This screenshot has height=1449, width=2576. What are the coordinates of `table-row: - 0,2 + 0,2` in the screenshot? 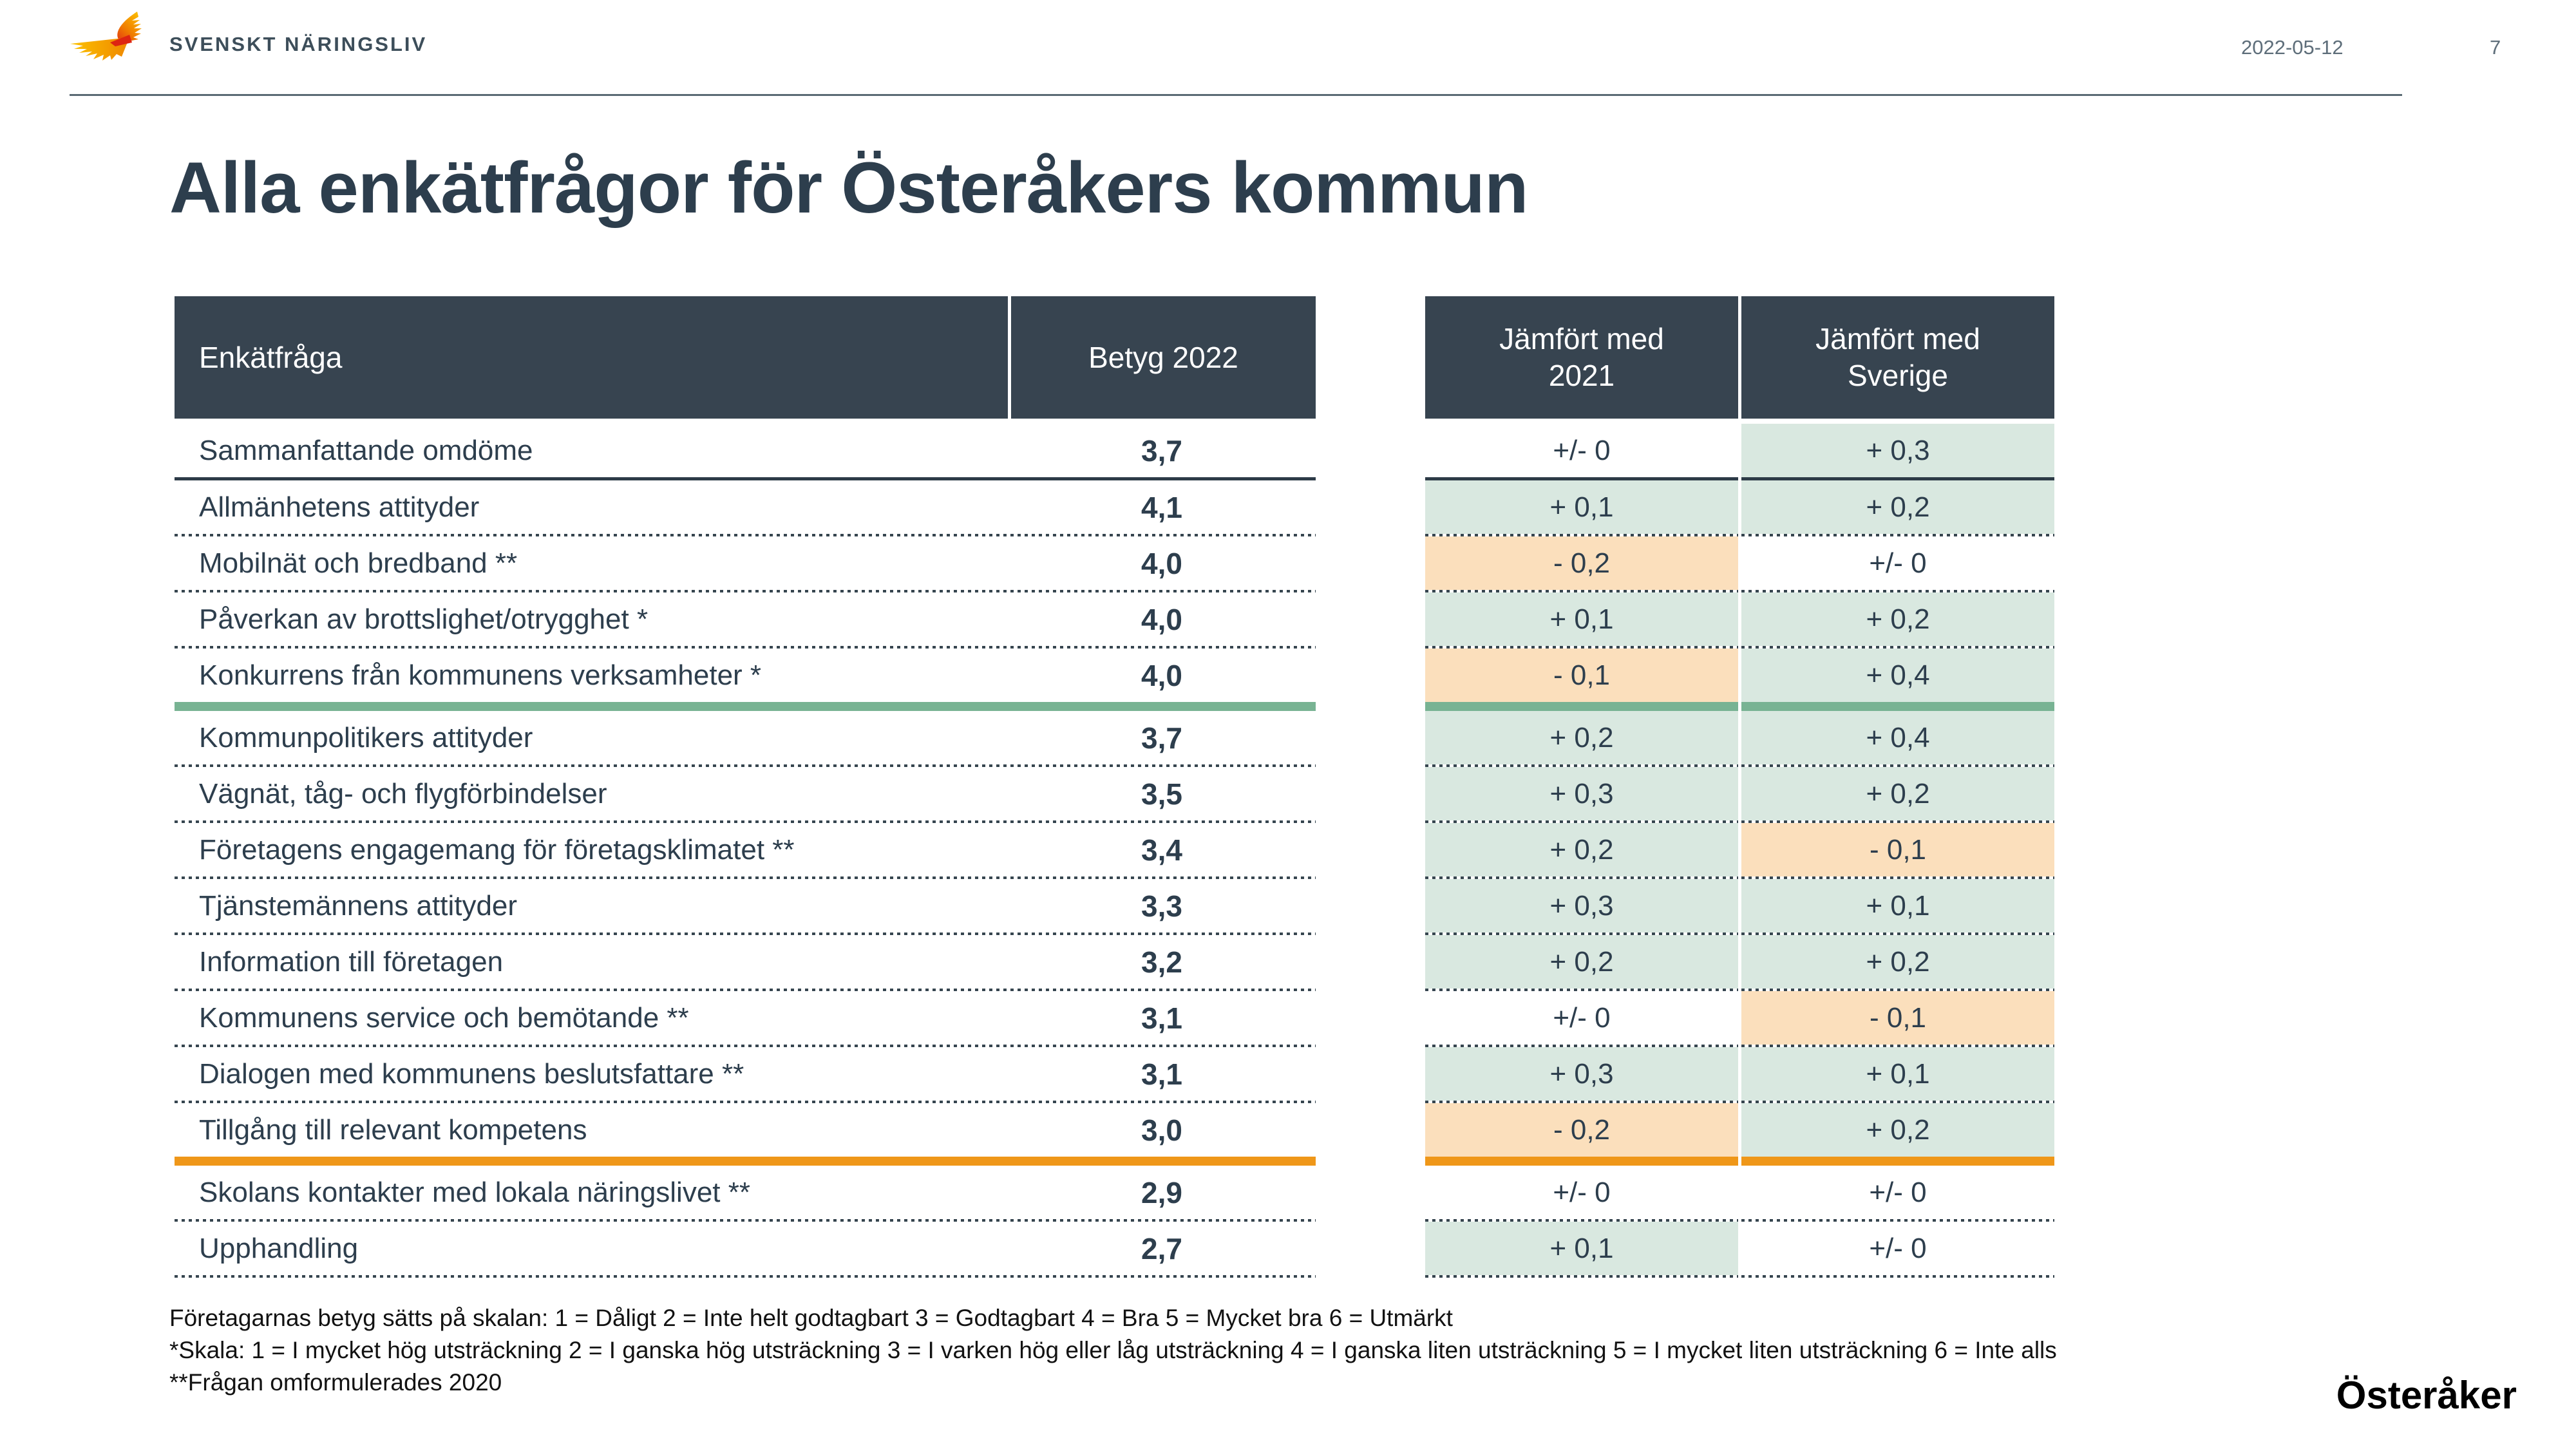 It's located at (1739, 1130).